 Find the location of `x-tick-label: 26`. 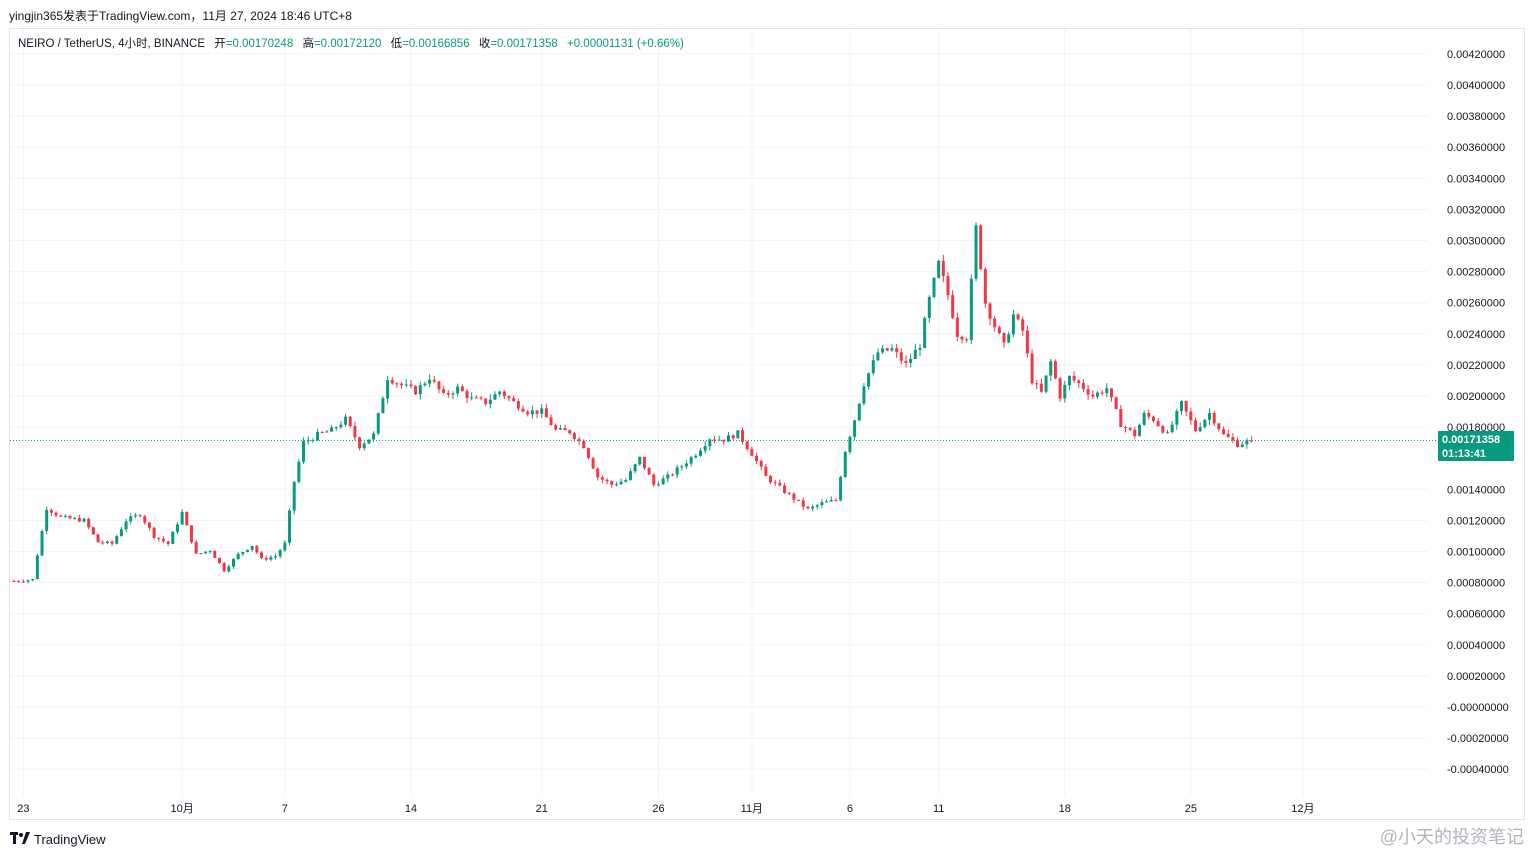

x-tick-label: 26 is located at coordinates (658, 809).